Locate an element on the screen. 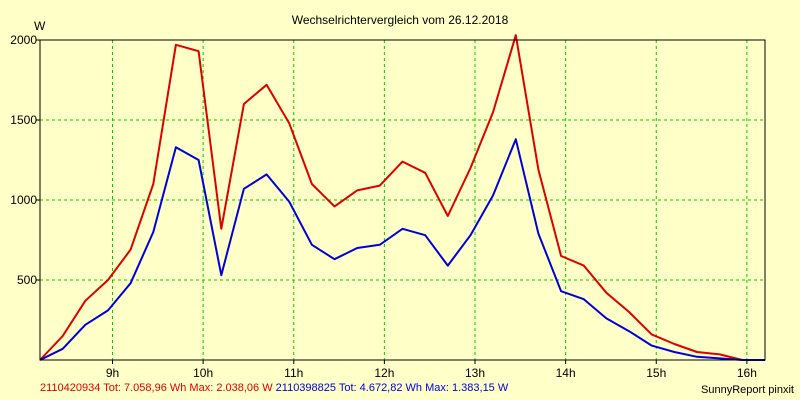 This screenshot has height=400, width=800. x-tick-label: 16h is located at coordinates (747, 373).